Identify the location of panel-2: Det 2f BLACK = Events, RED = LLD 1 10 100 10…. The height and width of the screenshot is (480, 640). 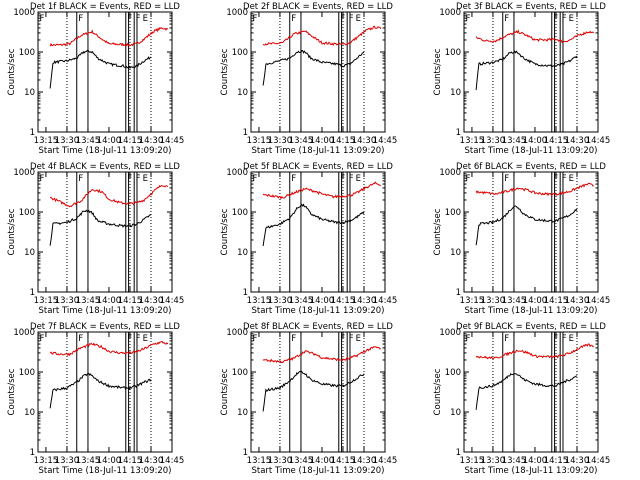
(308, 79).